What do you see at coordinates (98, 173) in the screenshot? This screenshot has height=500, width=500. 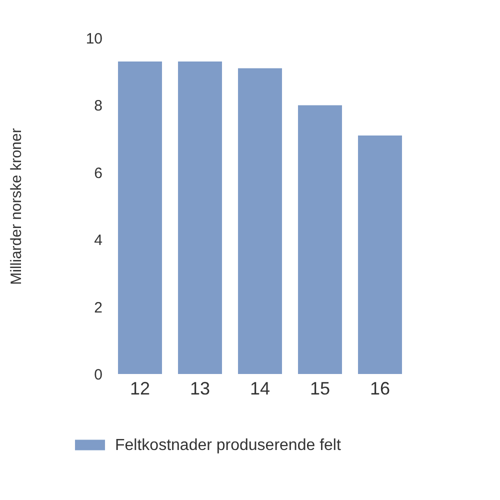 I see `y-tick-label: 6` at bounding box center [98, 173].